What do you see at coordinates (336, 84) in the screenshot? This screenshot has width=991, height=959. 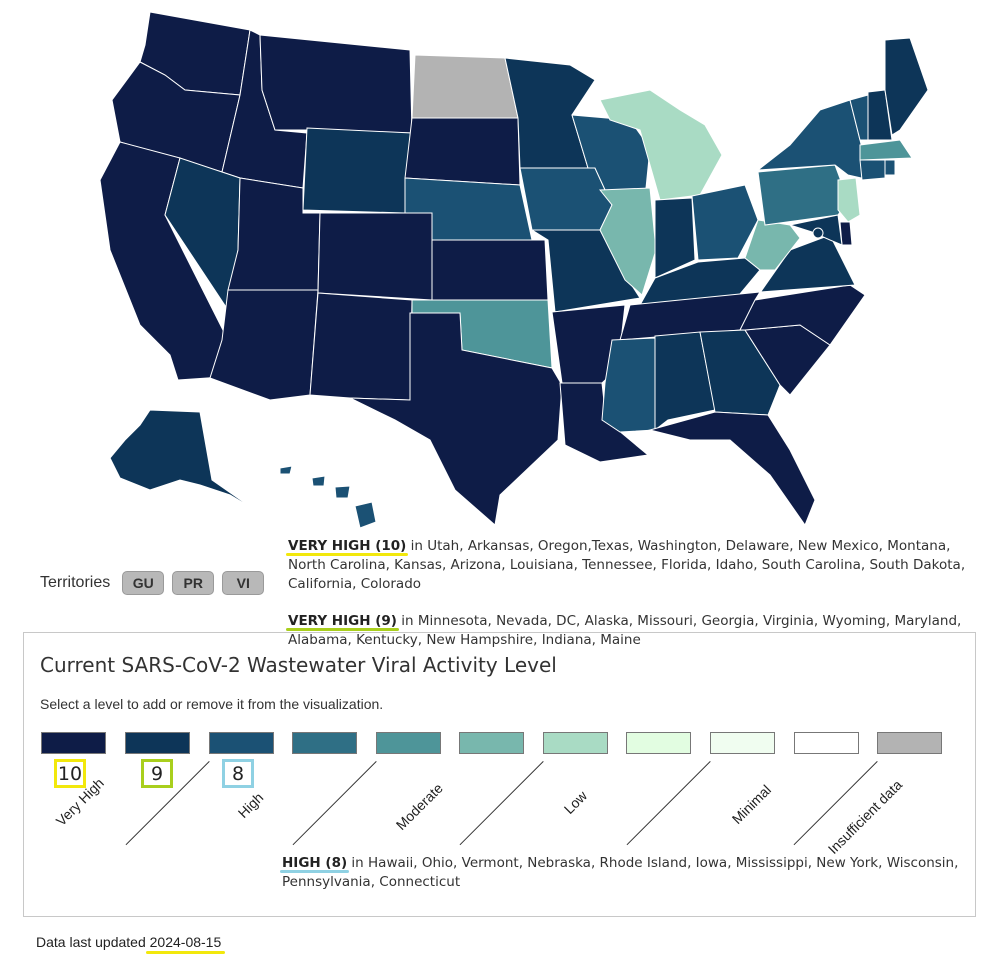 I see `state-montana` at bounding box center [336, 84].